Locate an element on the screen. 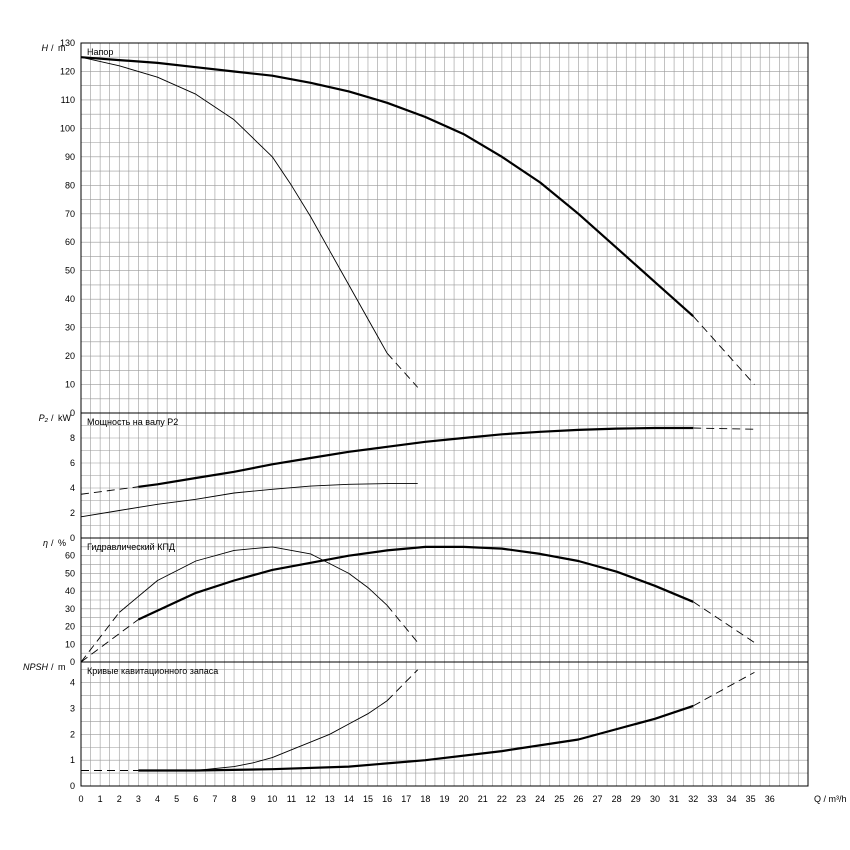  npsh-y-tick-label: 1 is located at coordinates (72, 760).